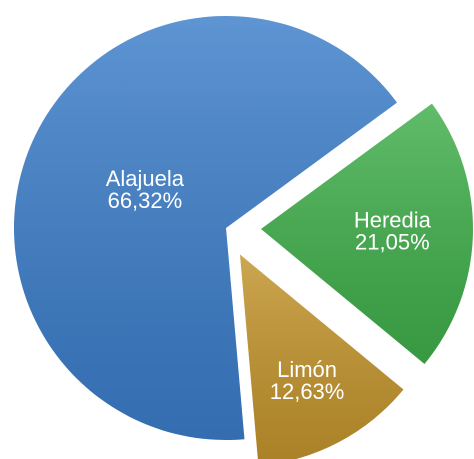 This screenshot has height=459, width=474. Describe the element at coordinates (393, 220) in the screenshot. I see `slice-label: Heredia` at that location.